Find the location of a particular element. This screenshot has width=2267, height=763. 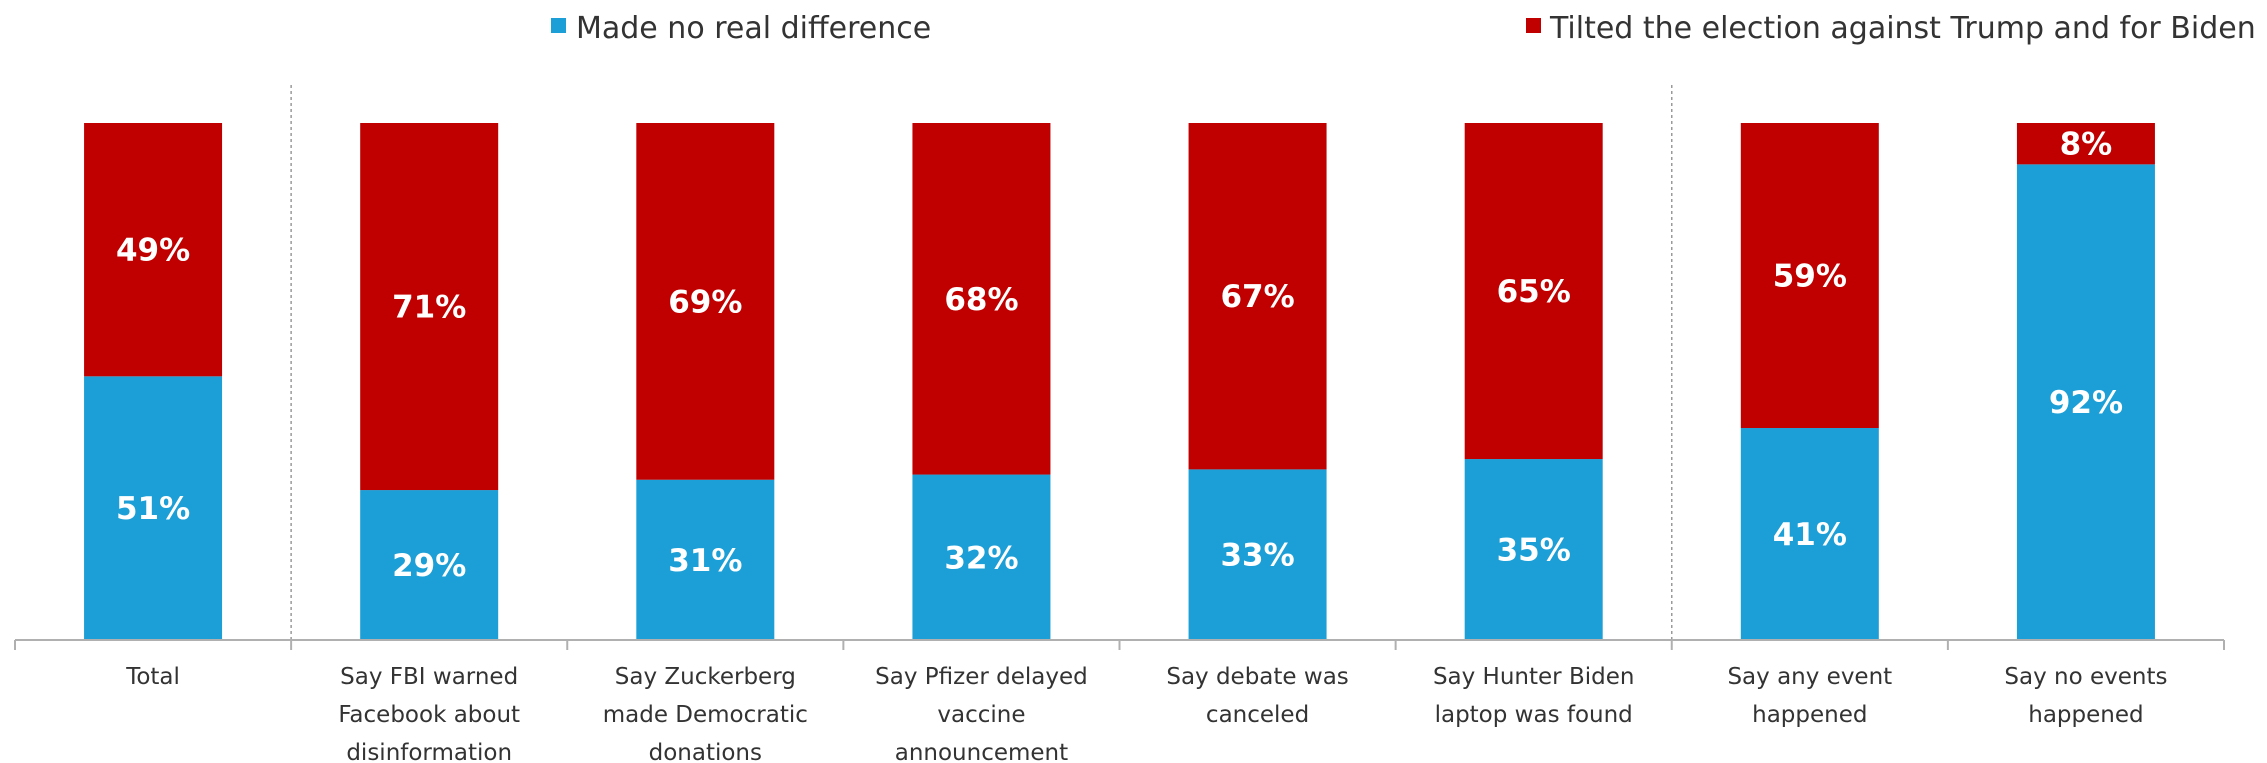

data-label: 65% is located at coordinates (1534, 292).